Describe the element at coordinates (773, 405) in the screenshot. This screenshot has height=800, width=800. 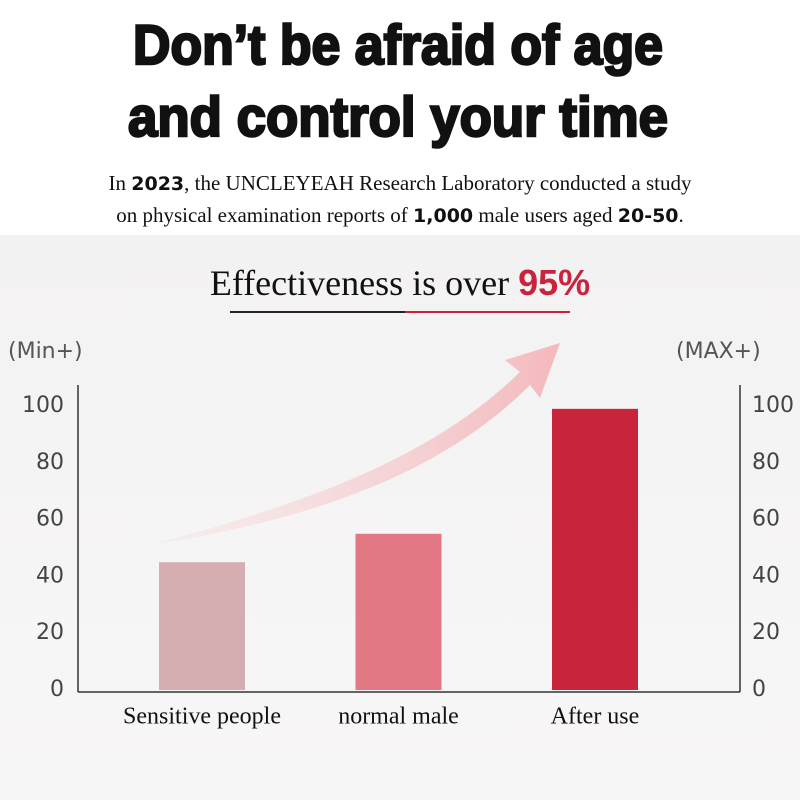
I see `y2-tick-label: 100` at that location.